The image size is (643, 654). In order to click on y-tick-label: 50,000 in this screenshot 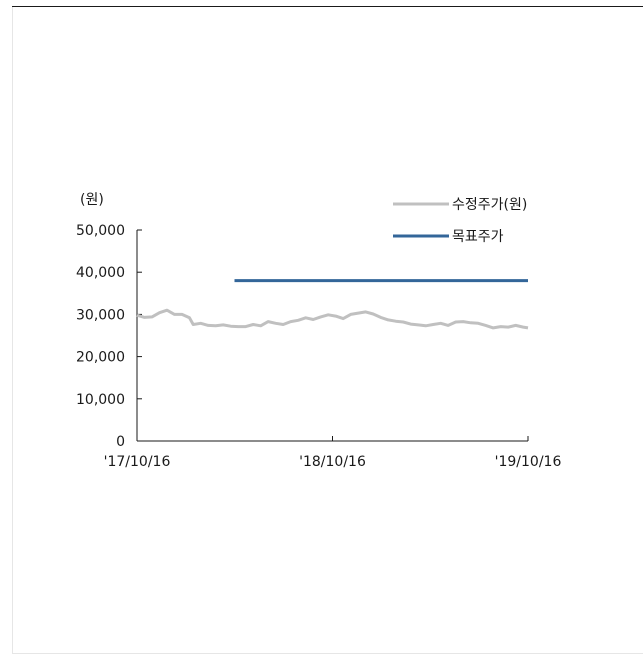, I will do `click(100, 231)`.